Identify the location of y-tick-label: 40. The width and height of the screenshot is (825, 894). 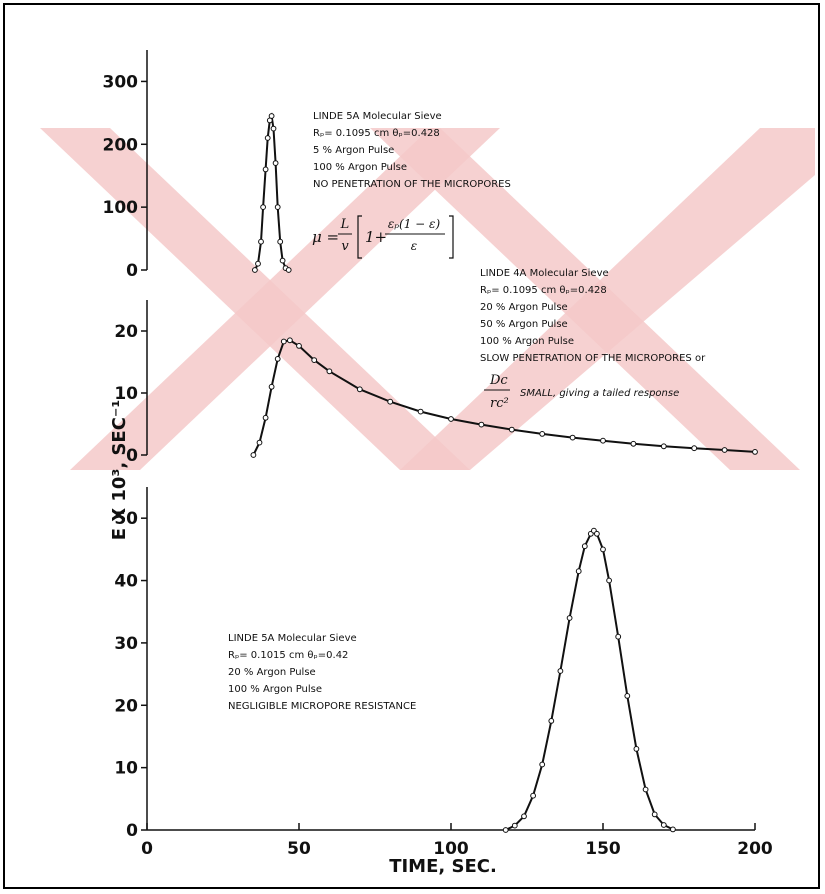
(126, 582).